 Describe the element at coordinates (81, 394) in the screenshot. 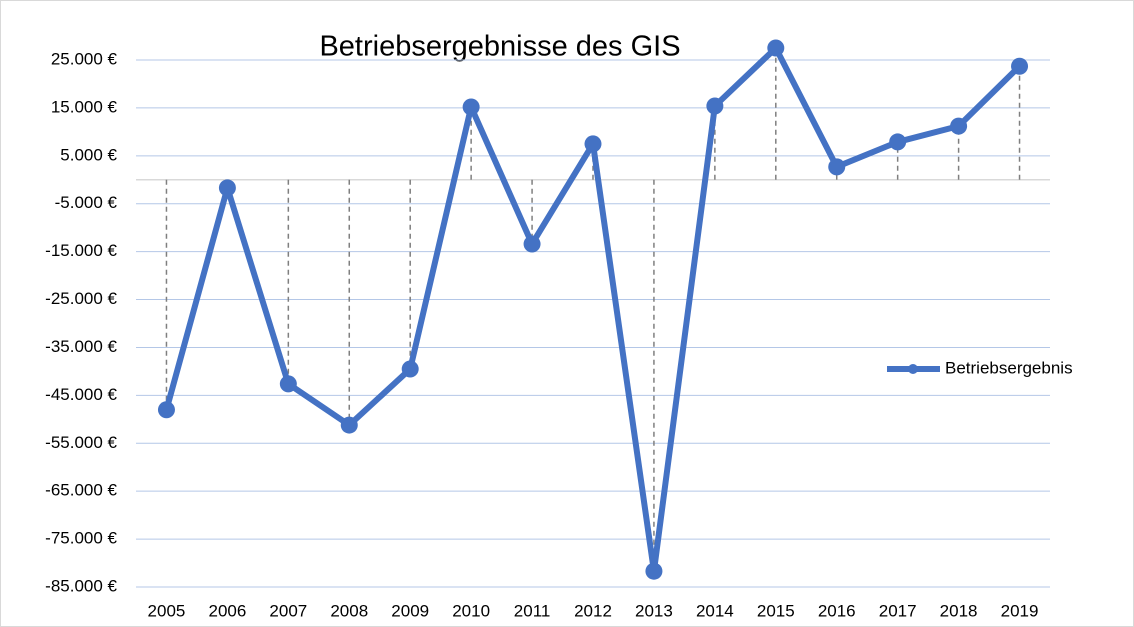

I see `y-tick-label: -45.000 €` at that location.